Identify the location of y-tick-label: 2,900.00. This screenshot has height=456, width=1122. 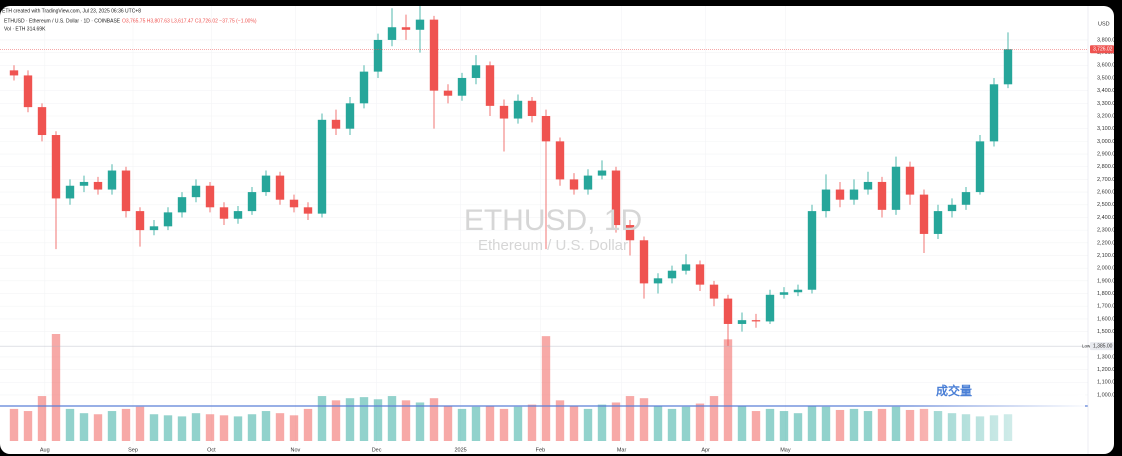
(1105, 154).